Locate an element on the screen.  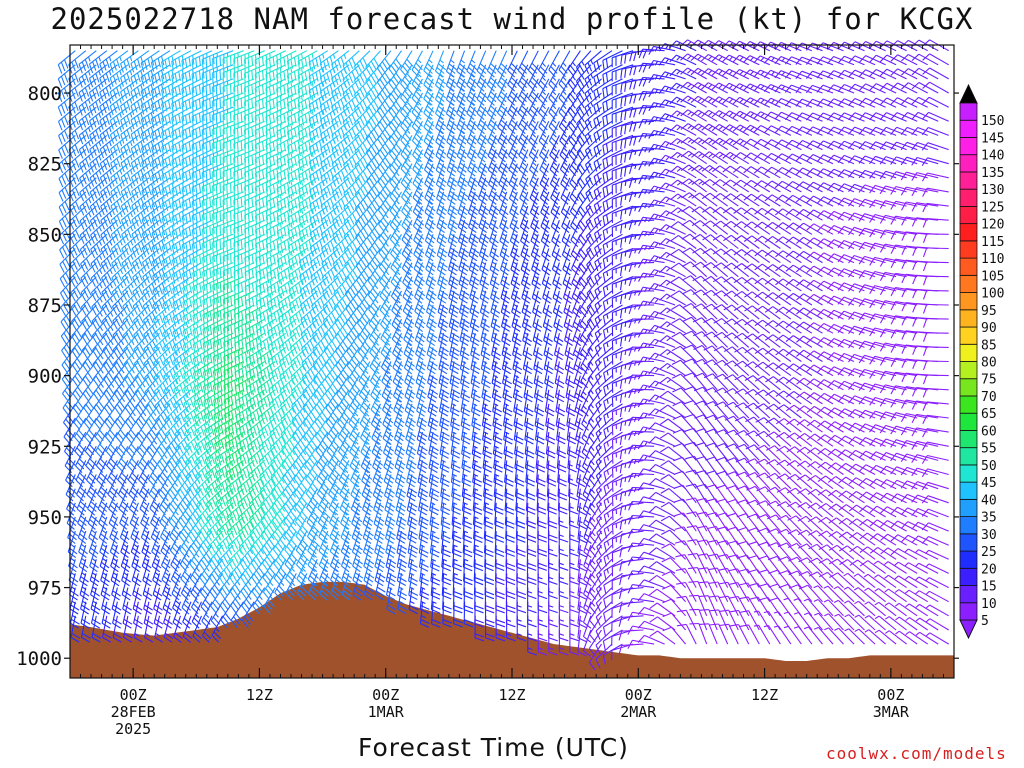
colorbar-label: 105 is located at coordinates (992, 276).